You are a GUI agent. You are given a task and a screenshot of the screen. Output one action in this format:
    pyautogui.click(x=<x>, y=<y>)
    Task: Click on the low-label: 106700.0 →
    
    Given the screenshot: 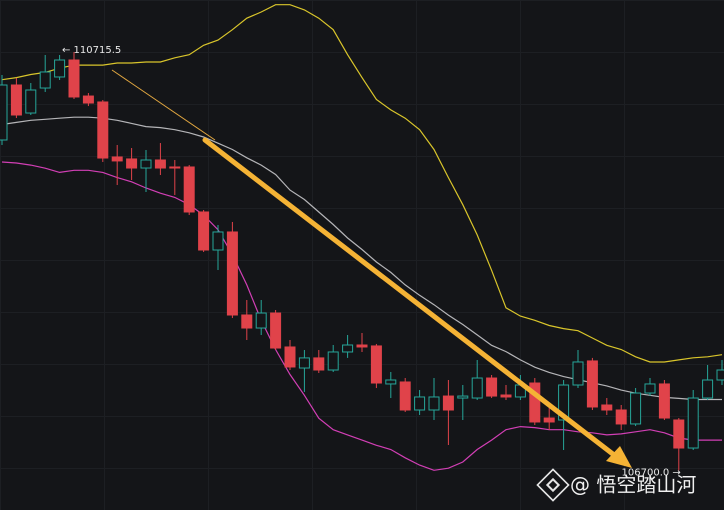 What is the action you would take?
    pyautogui.click(x=651, y=472)
    